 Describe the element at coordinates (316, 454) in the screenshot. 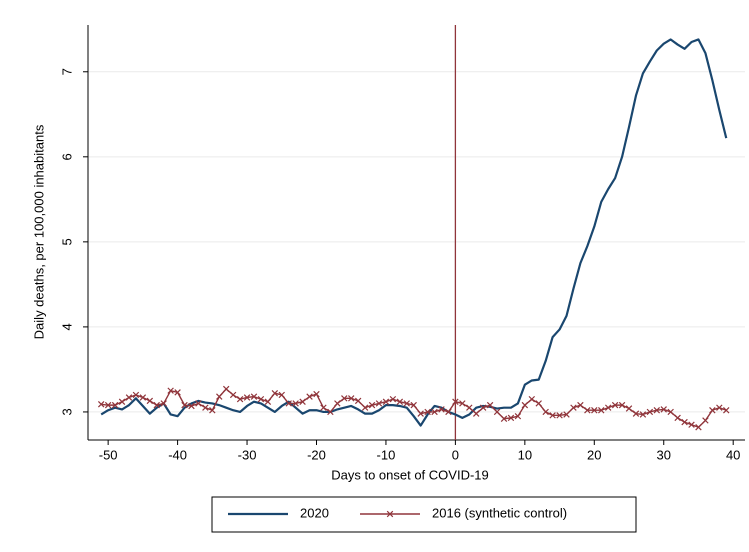

I see `x-tick-label: -20` at that location.